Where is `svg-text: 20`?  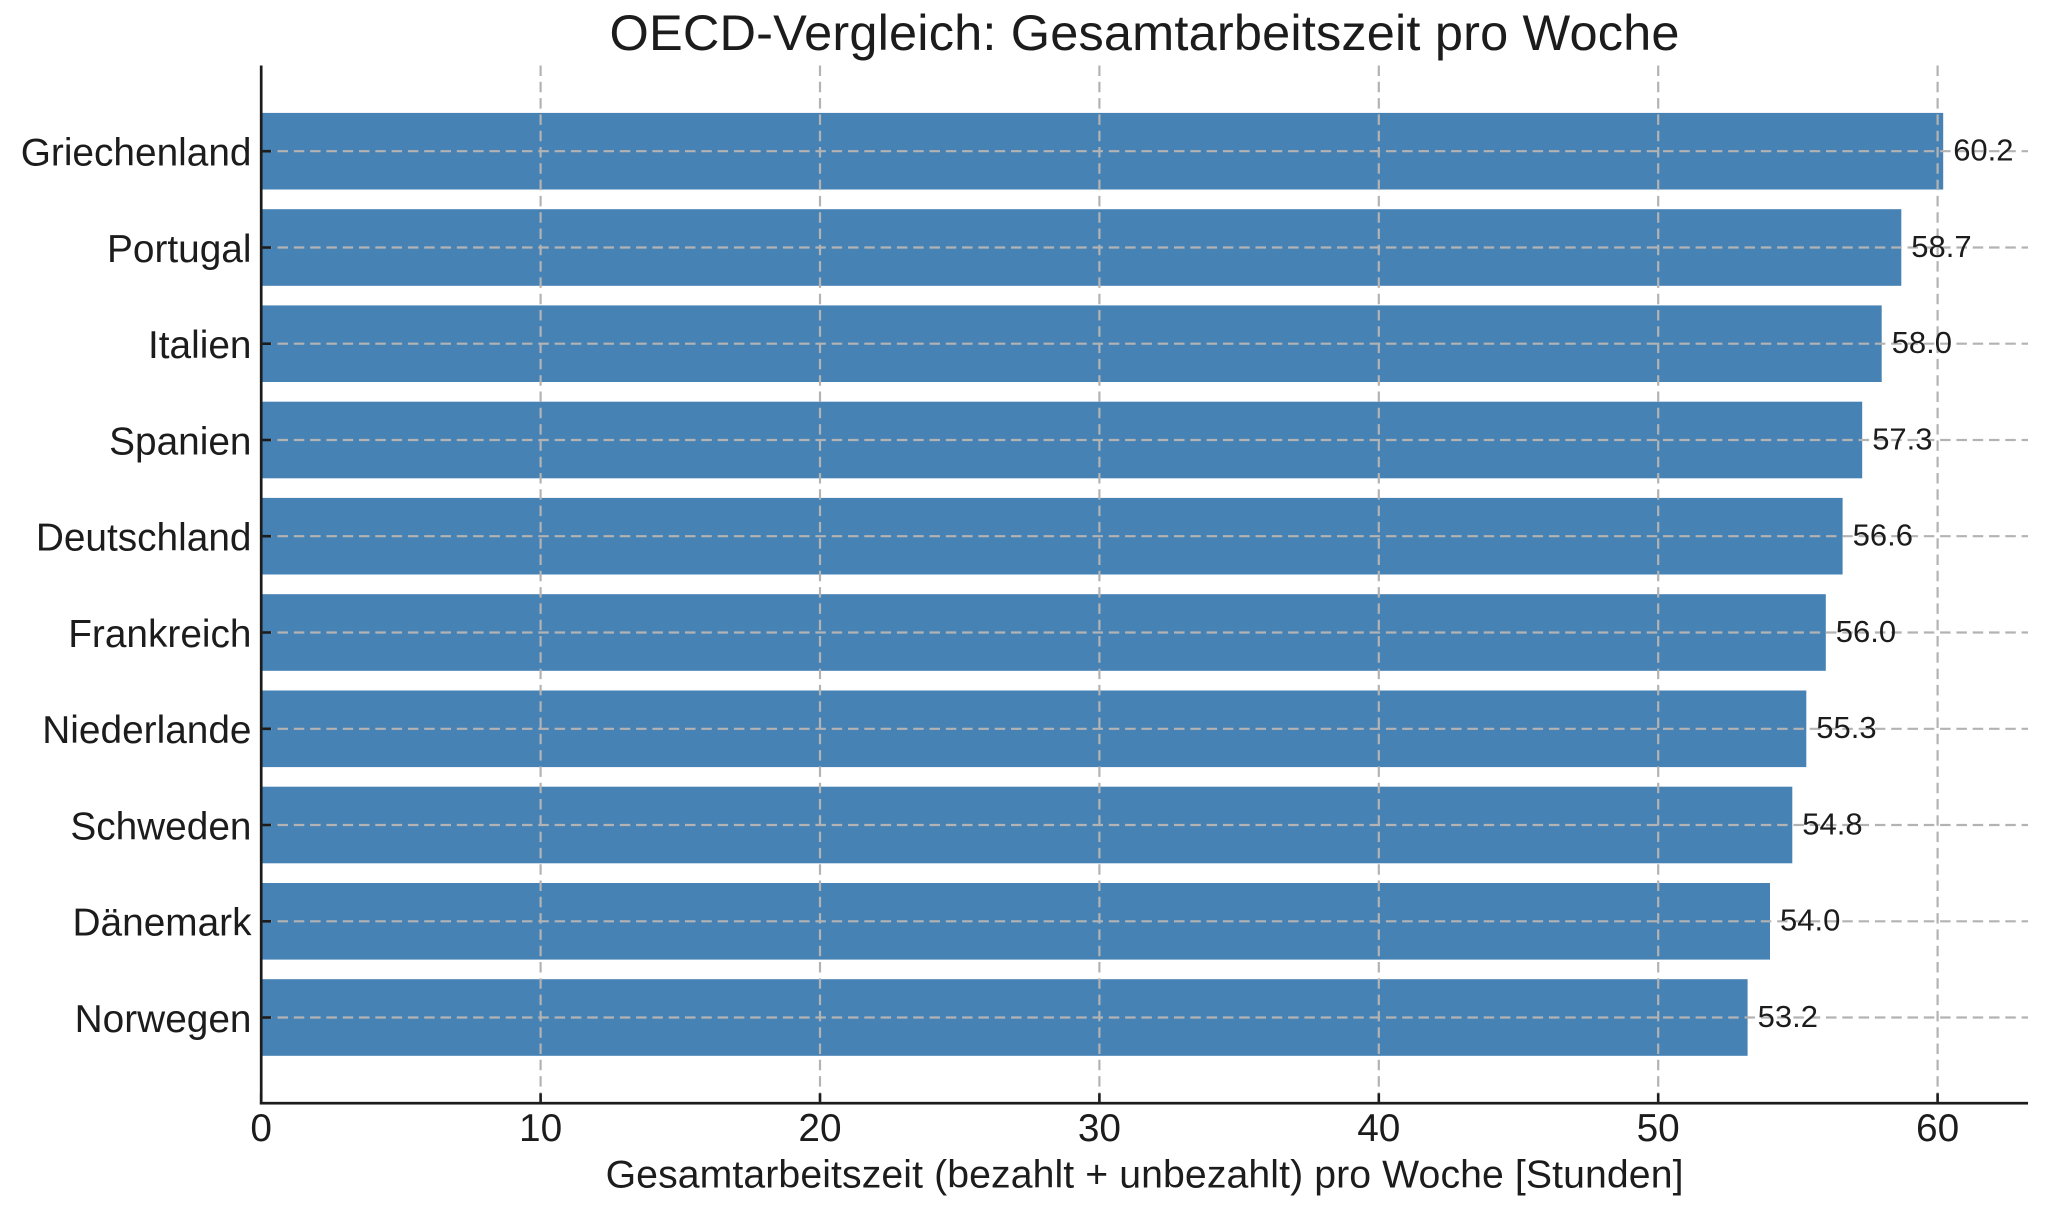
svg-text: 20 is located at coordinates (819, 1128).